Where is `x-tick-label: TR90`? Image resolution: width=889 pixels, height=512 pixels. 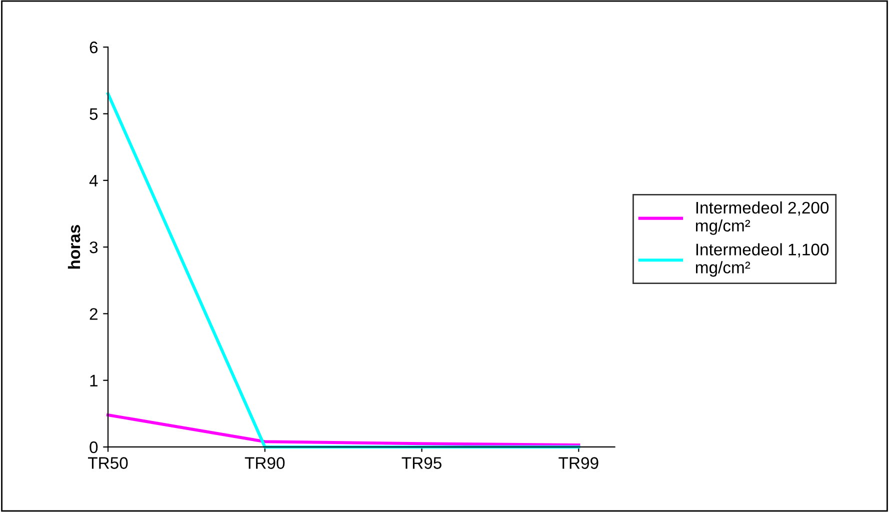
x-tick-label: TR90 is located at coordinates (264, 463).